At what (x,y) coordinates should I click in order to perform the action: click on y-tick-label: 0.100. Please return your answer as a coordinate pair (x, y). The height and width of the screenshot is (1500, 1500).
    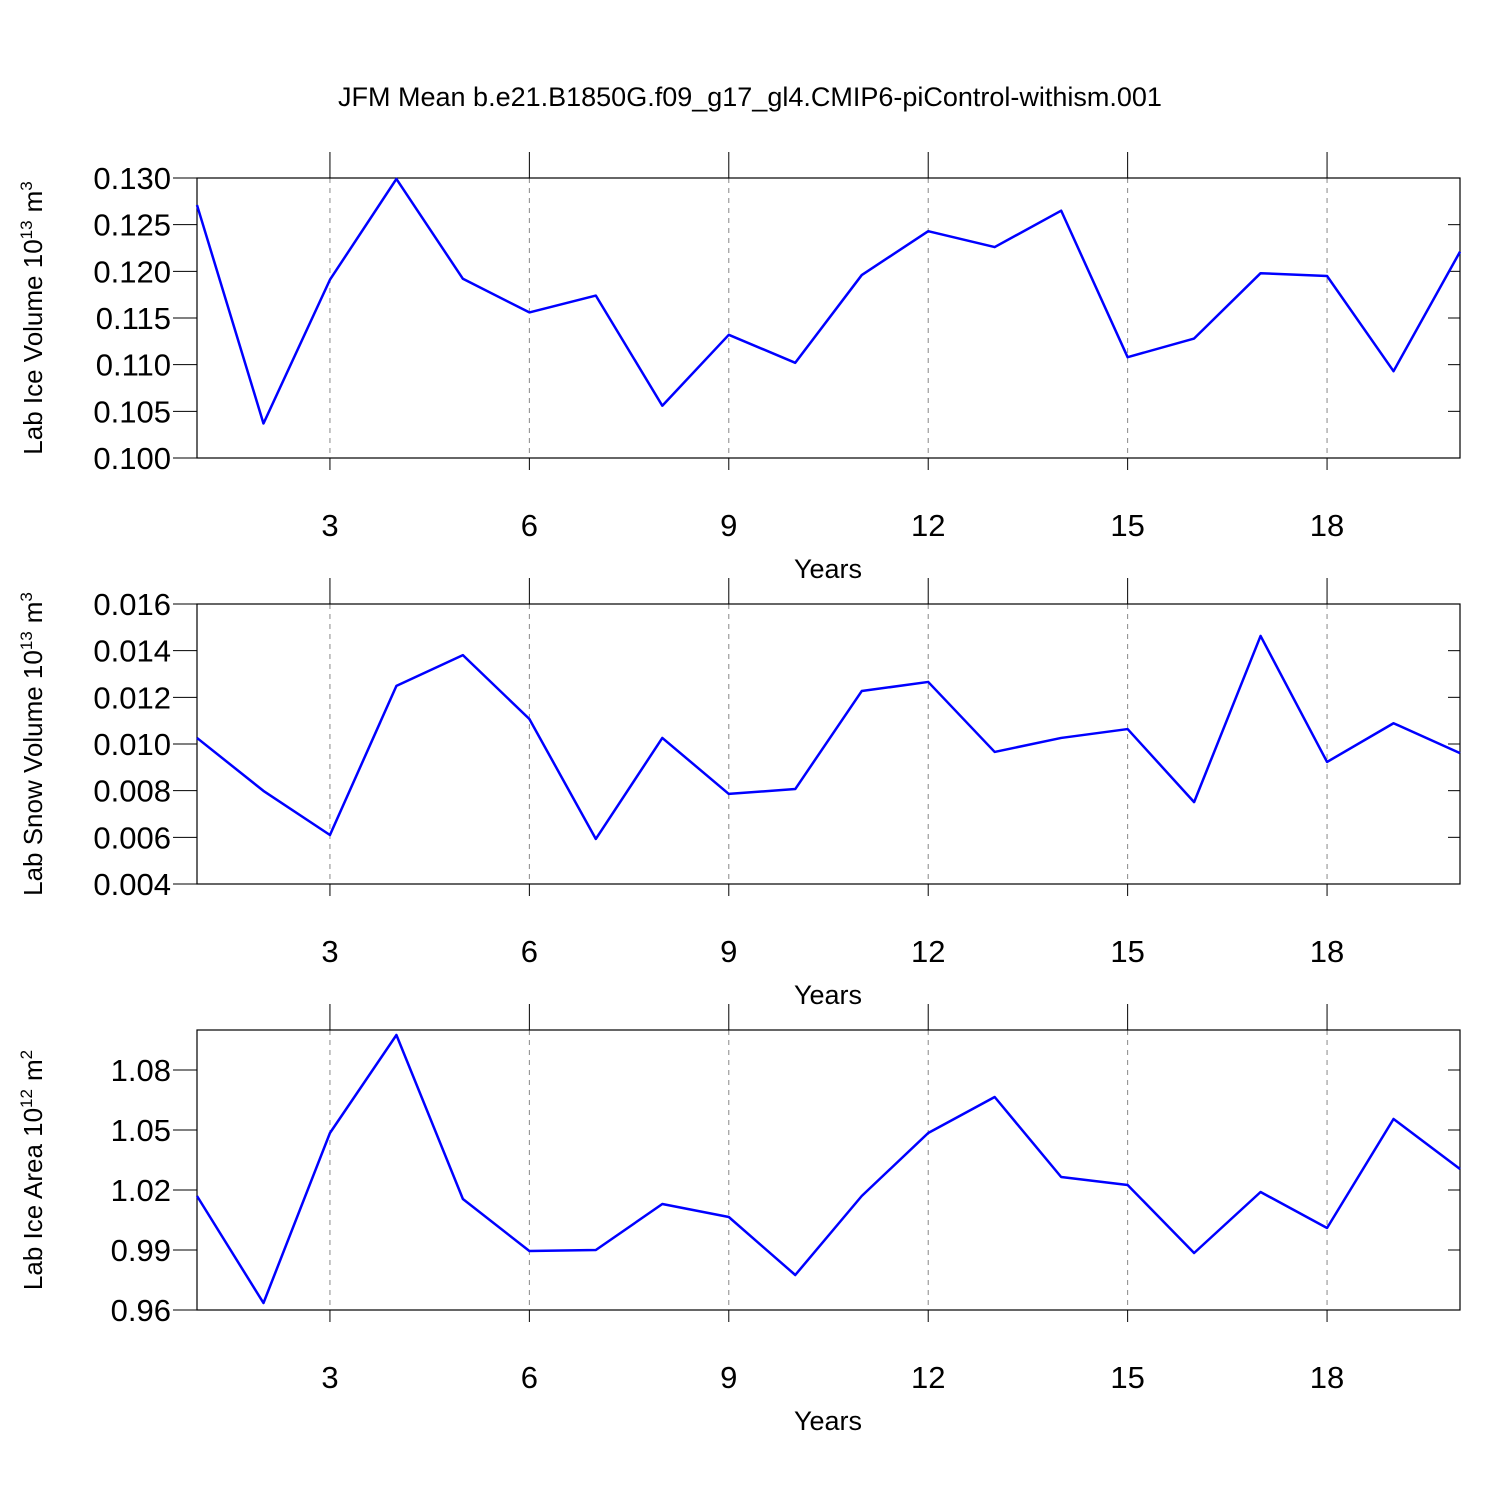
    Looking at the image, I should click on (132, 458).